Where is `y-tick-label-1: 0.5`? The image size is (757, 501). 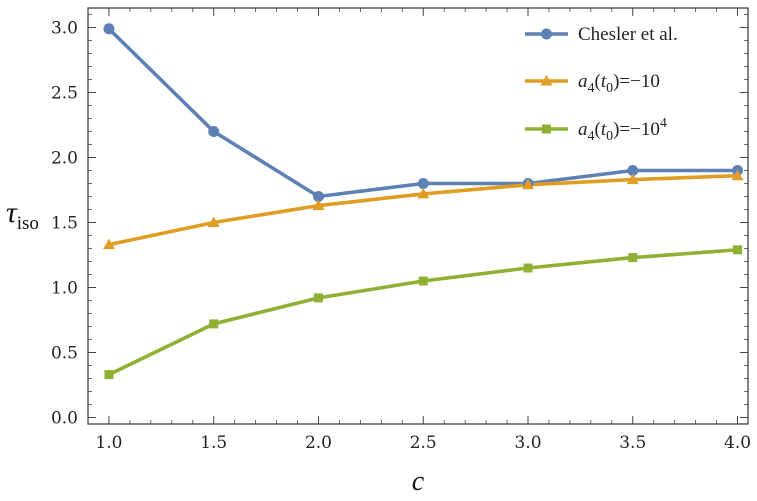
y-tick-label-1: 0.5 is located at coordinates (64, 354).